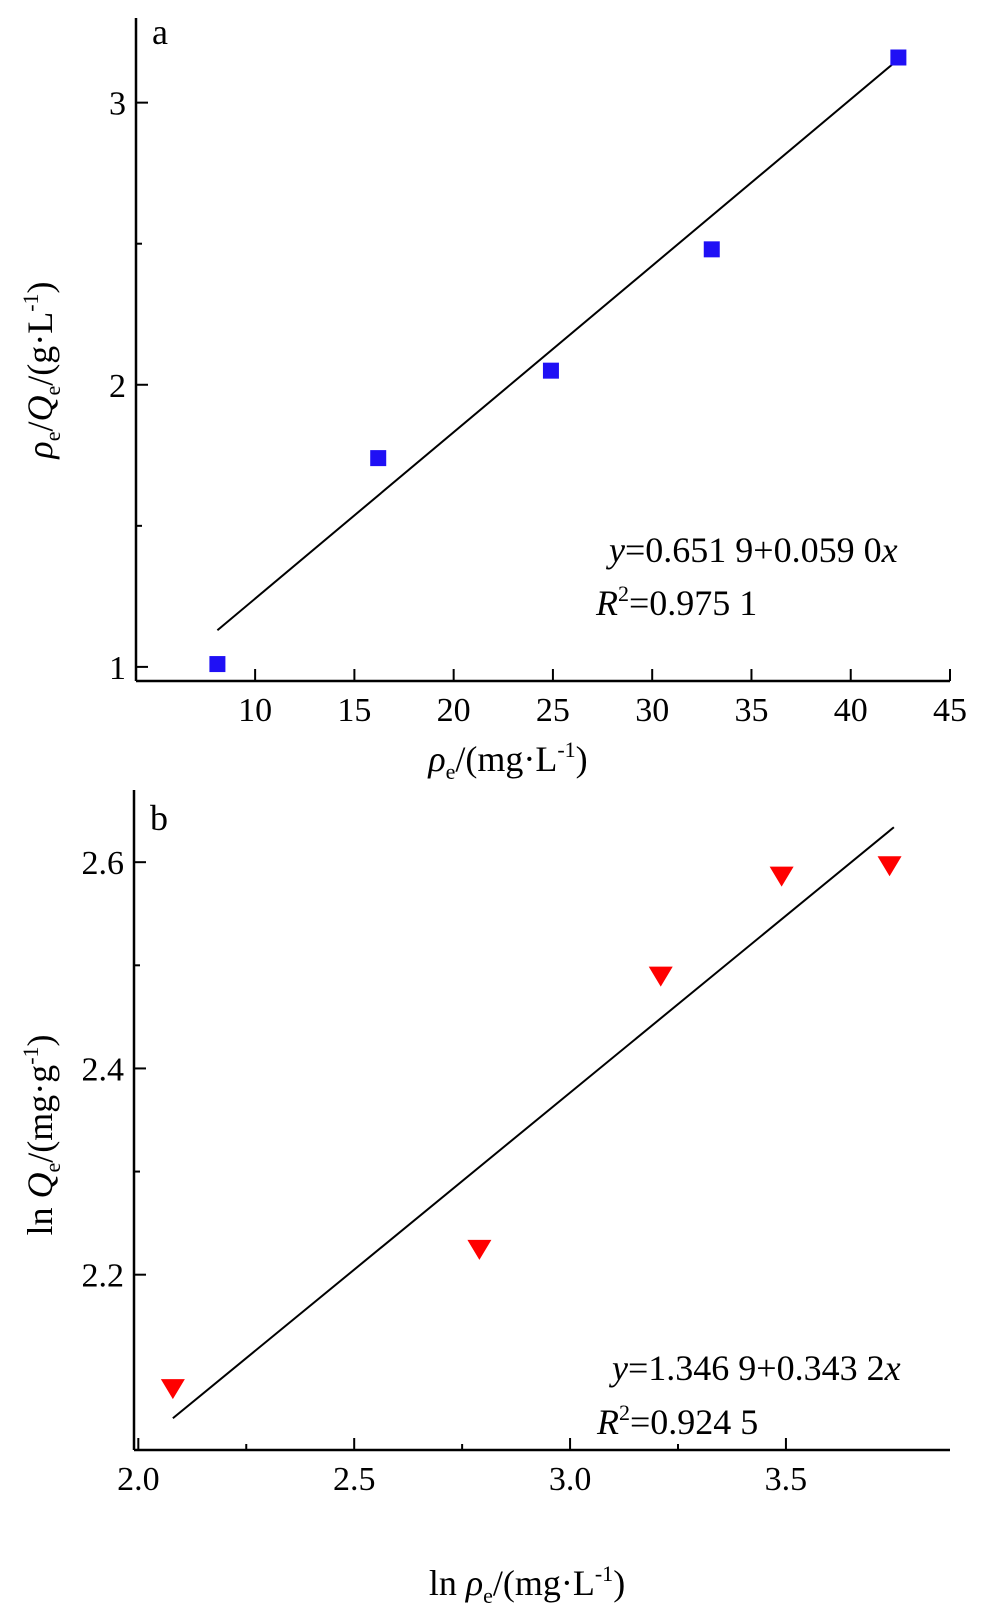  What do you see at coordinates (604, 1573) in the screenshot?
I see `panel-b-xlabel-sup: -1` at bounding box center [604, 1573].